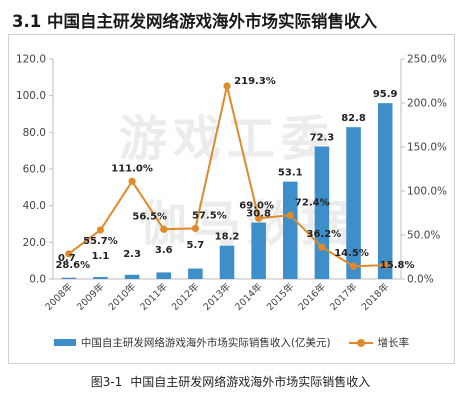 The image size is (461, 400). Describe the element at coordinates (312, 202) in the screenshot. I see `growth-value-label: 72.4%` at that location.